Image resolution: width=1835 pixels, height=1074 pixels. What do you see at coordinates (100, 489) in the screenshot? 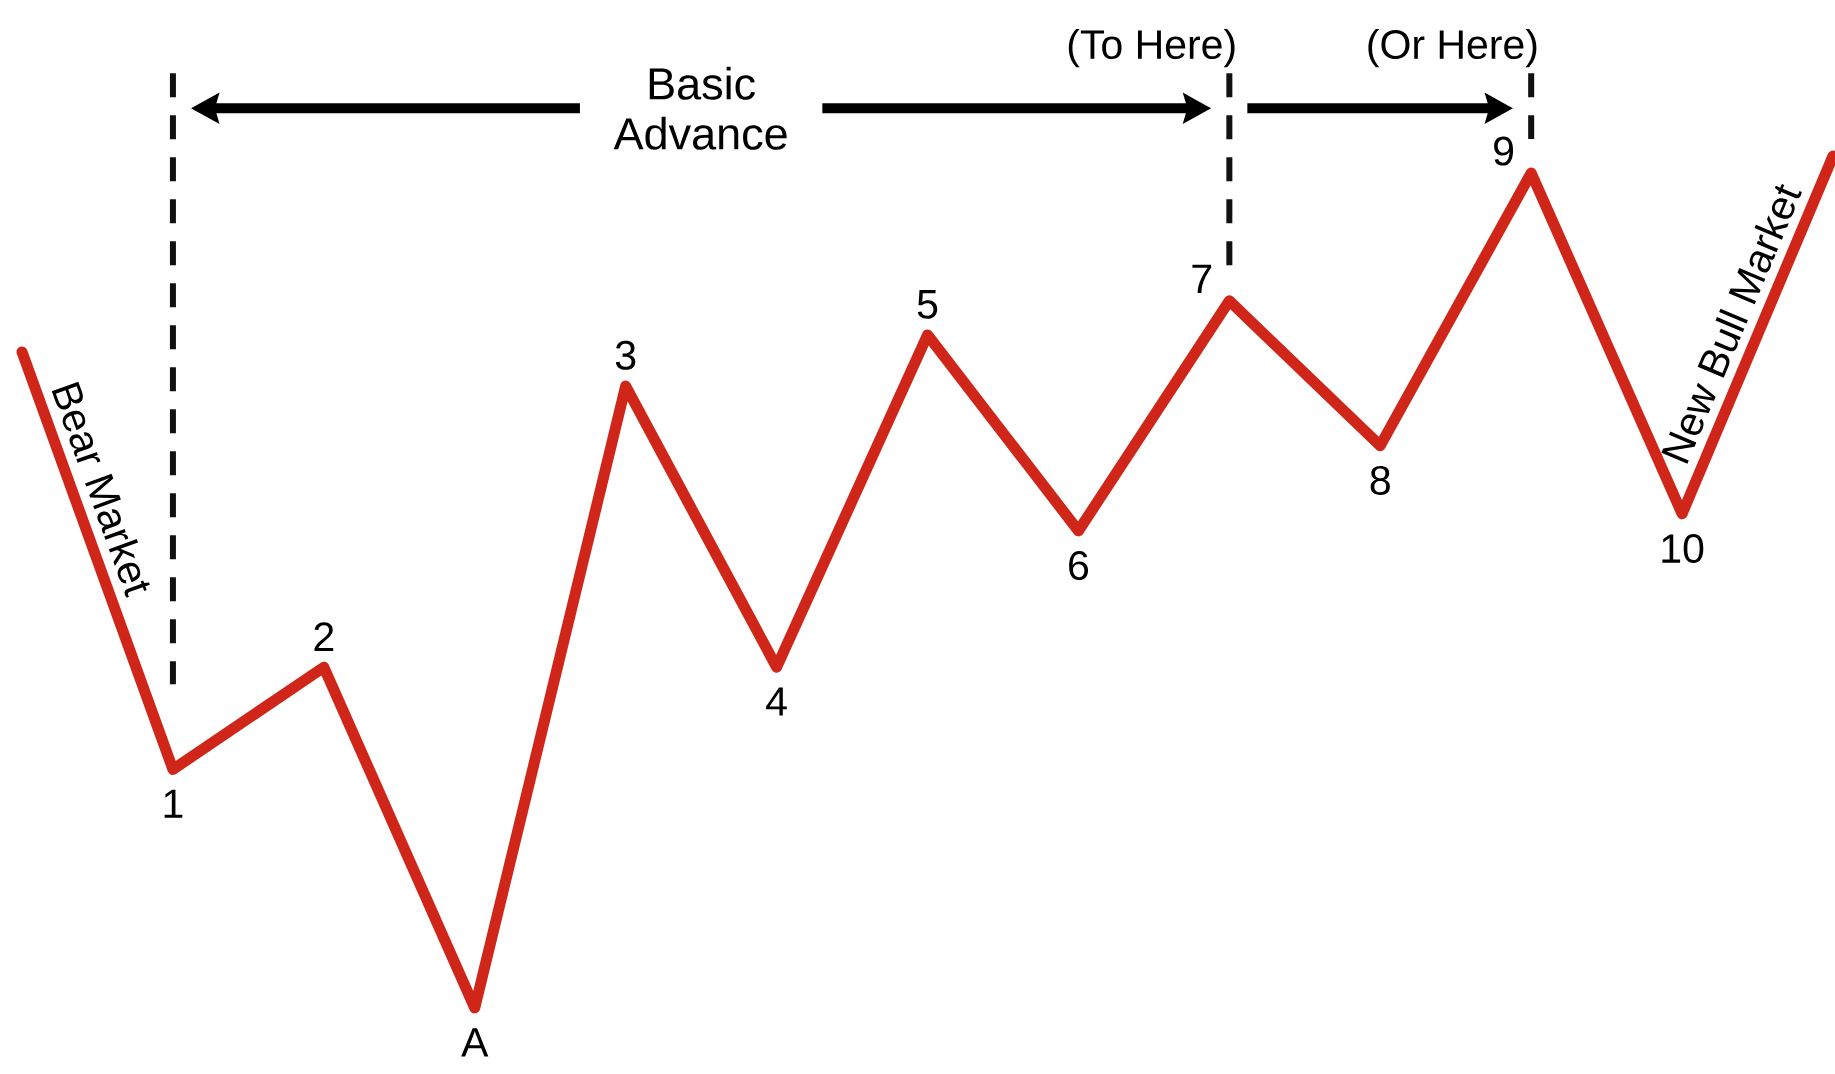
I see `annotation: Bear Market` at bounding box center [100, 489].